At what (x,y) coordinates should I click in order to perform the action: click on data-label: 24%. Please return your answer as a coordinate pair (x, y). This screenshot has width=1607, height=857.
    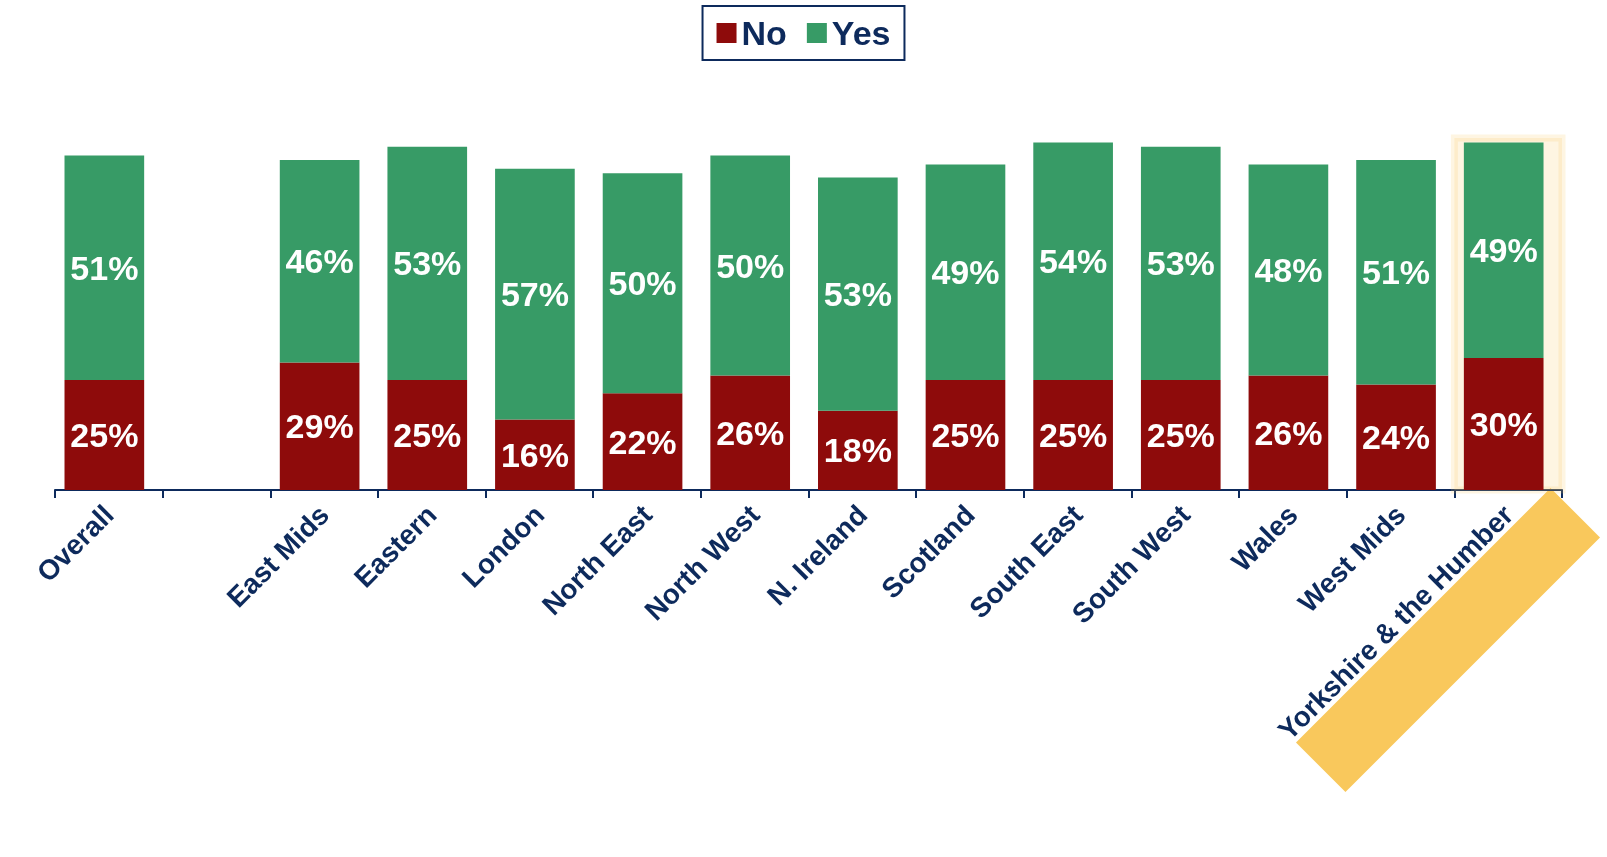
    Looking at the image, I should click on (1396, 437).